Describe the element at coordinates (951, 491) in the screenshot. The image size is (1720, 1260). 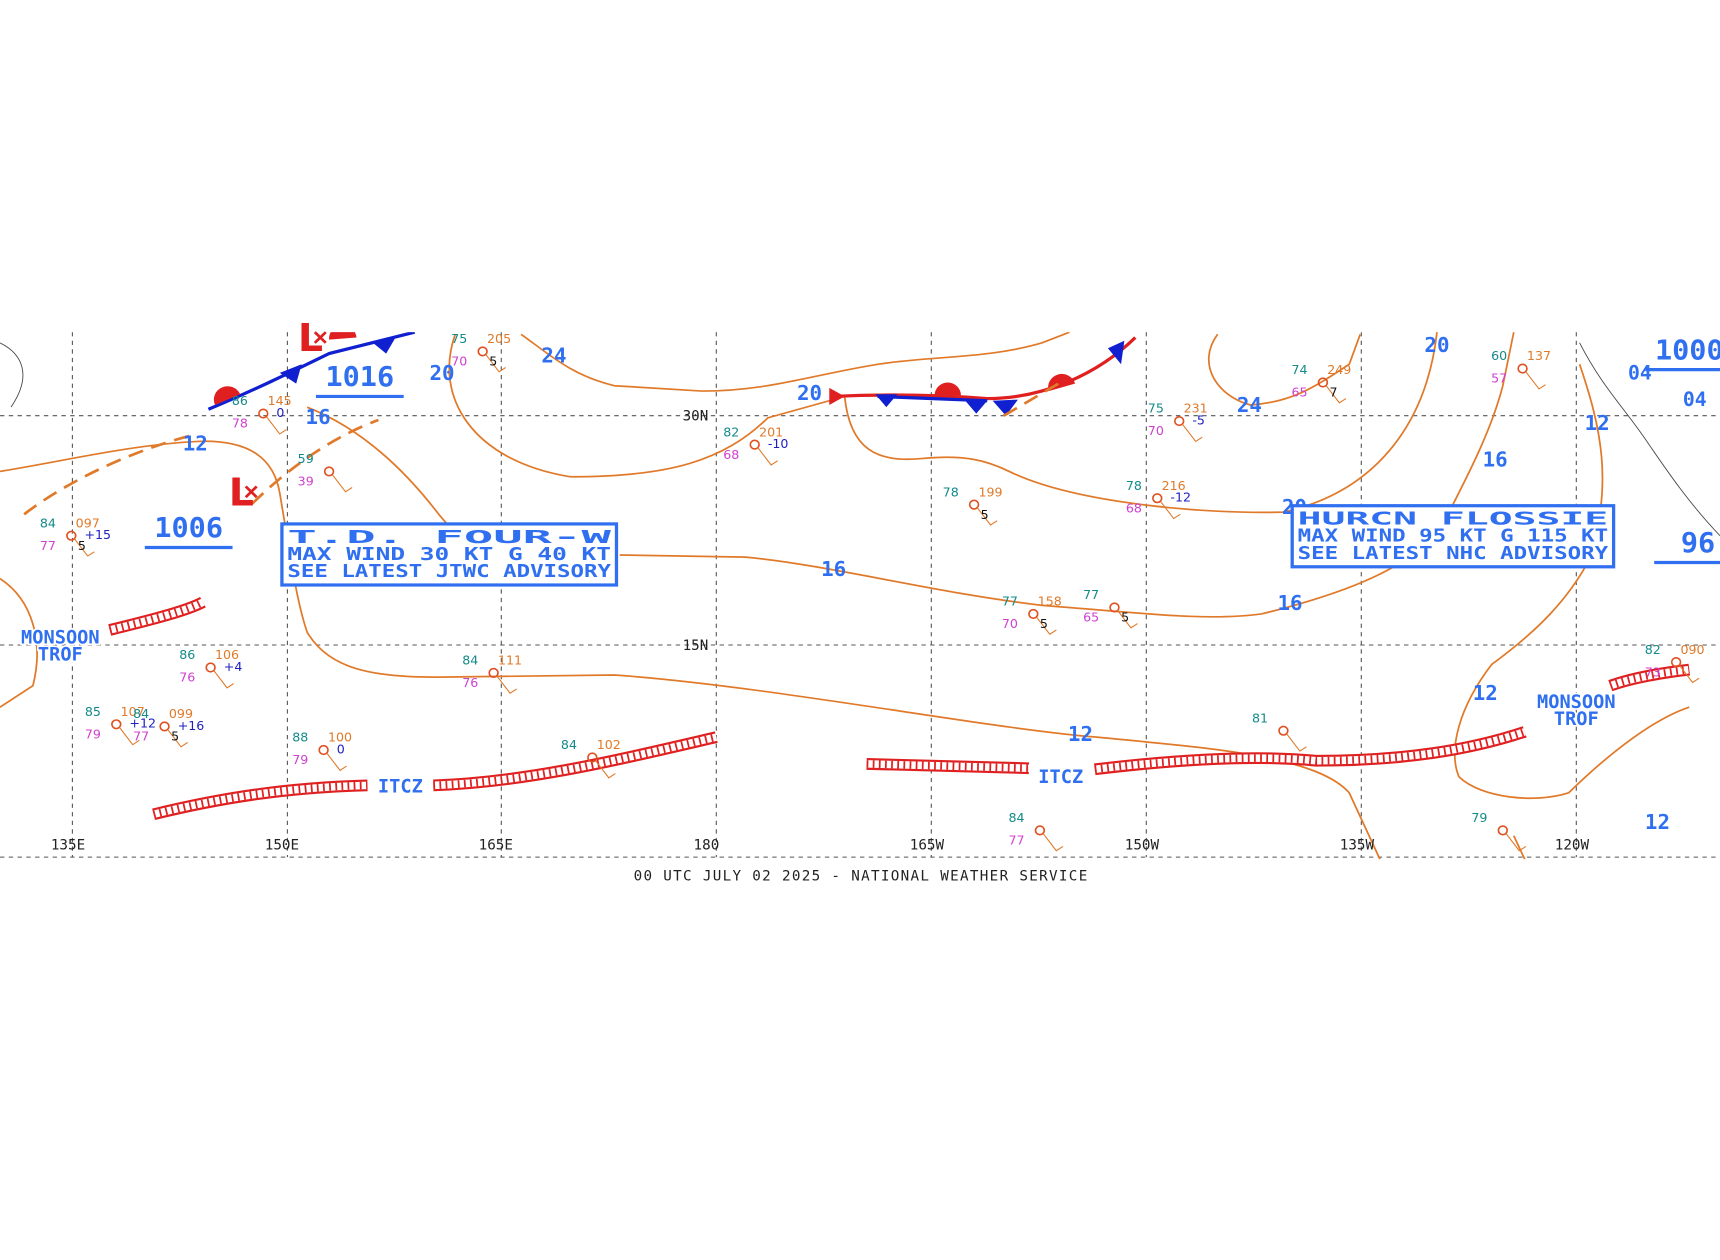
I see `station-t: 78` at that location.